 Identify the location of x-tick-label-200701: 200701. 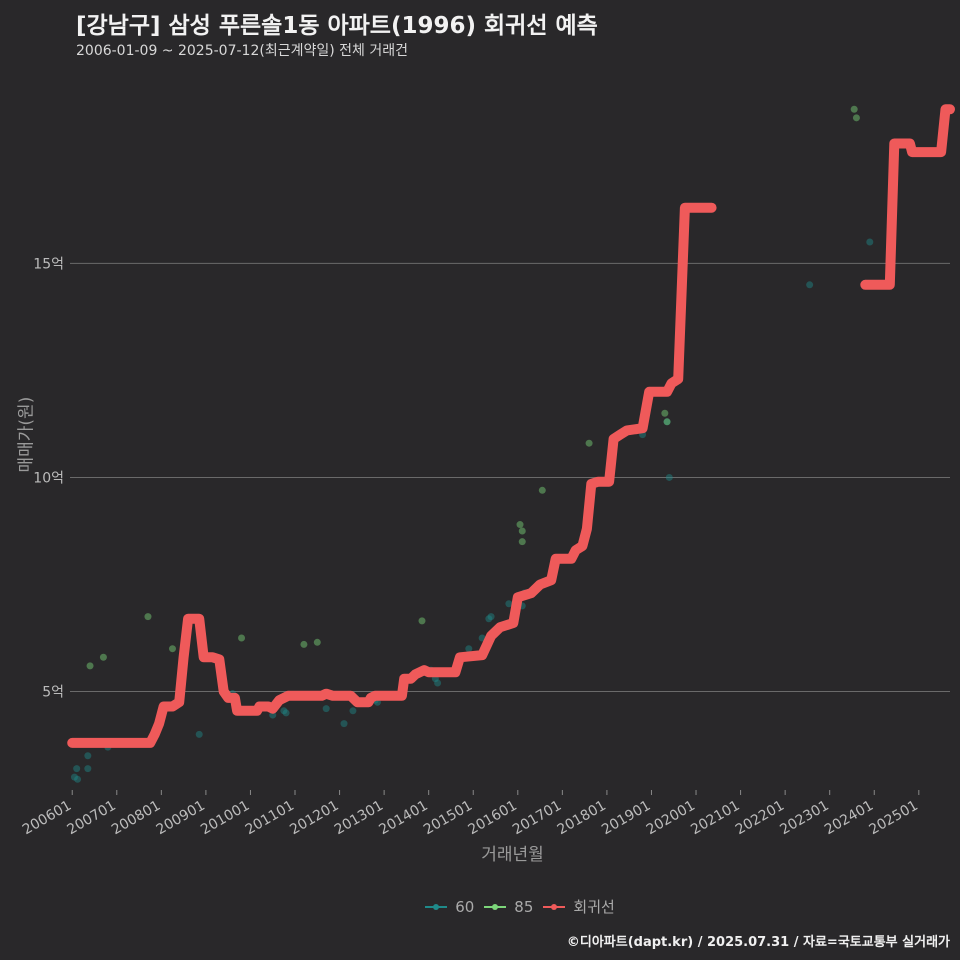
(91, 818).